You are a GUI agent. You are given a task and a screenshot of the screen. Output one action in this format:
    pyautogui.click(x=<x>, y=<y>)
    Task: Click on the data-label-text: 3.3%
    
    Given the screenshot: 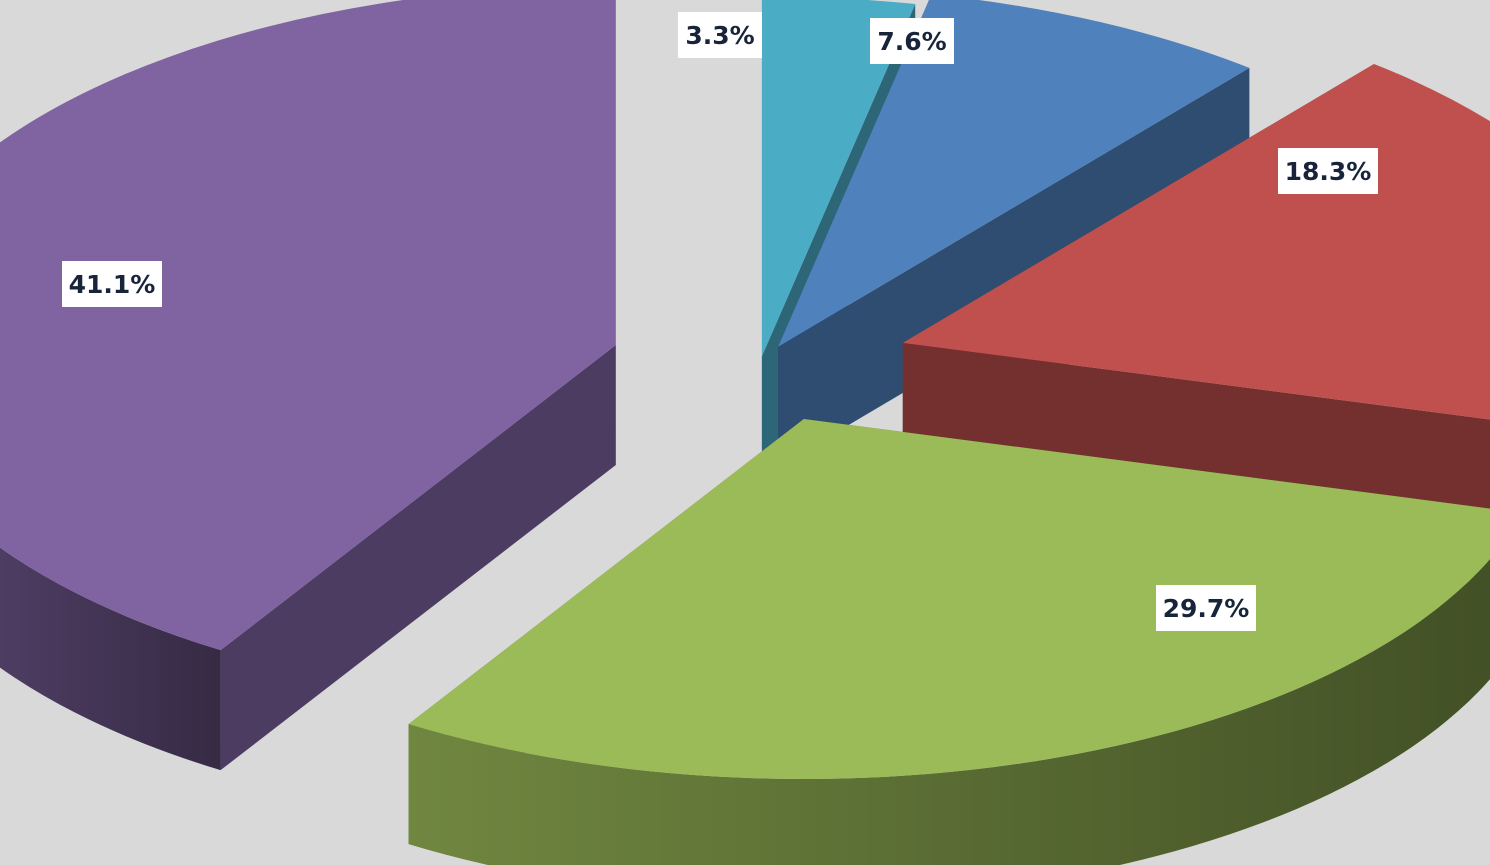 What is the action you would take?
    pyautogui.click(x=719, y=35)
    